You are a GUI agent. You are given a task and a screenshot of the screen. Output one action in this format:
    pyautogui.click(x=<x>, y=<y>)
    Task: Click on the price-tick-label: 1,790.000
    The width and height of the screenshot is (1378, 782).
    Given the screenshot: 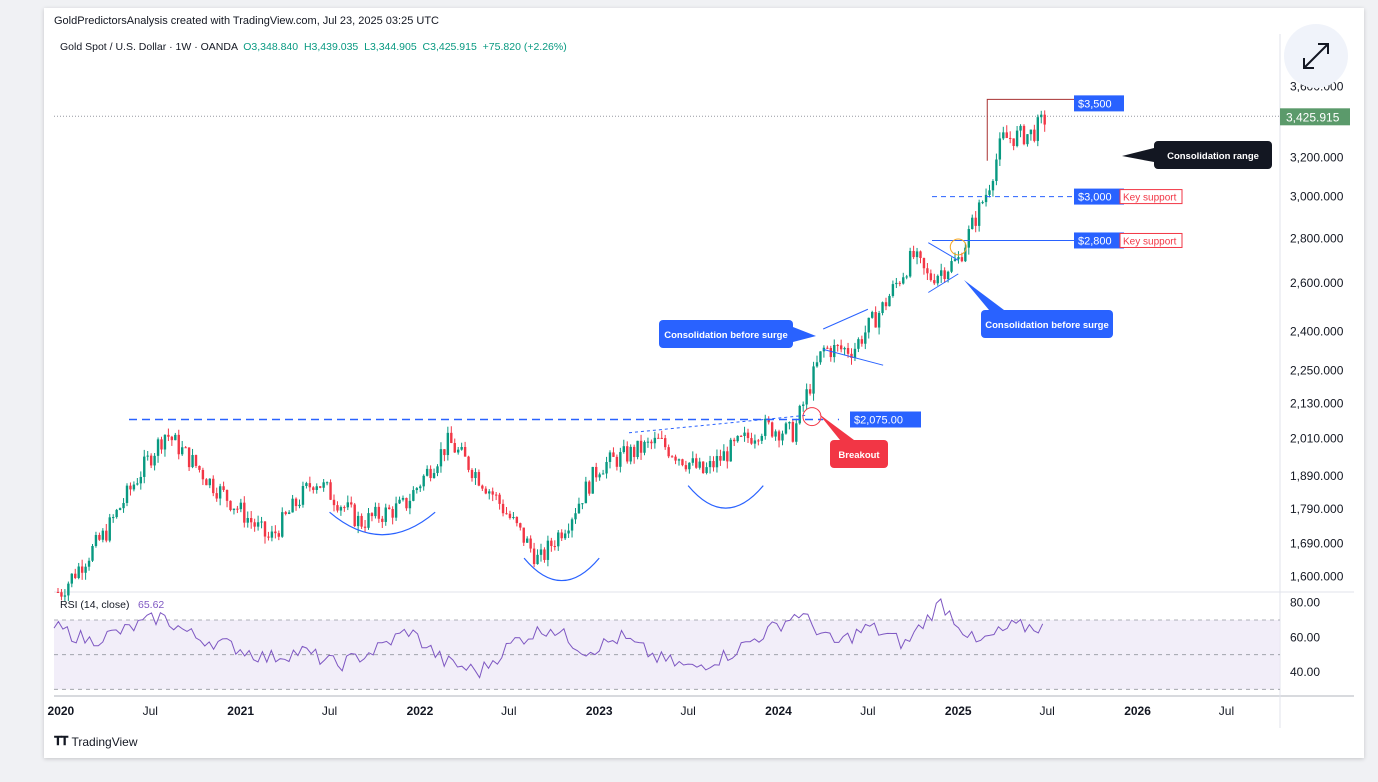 What is the action you would take?
    pyautogui.click(x=1317, y=509)
    